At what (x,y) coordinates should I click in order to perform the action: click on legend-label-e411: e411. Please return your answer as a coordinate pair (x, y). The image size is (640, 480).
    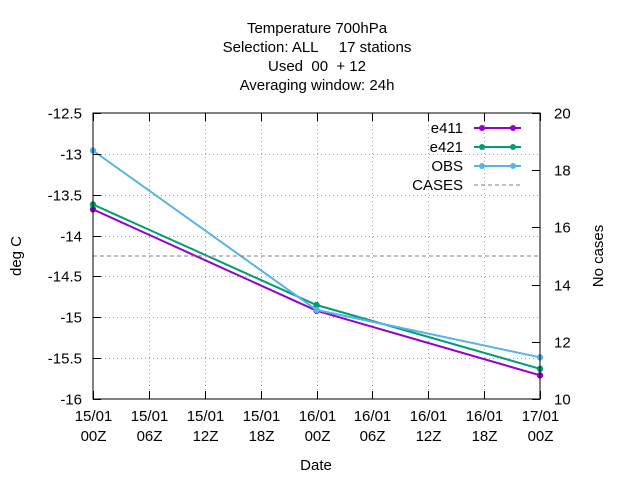
    Looking at the image, I should click on (447, 128).